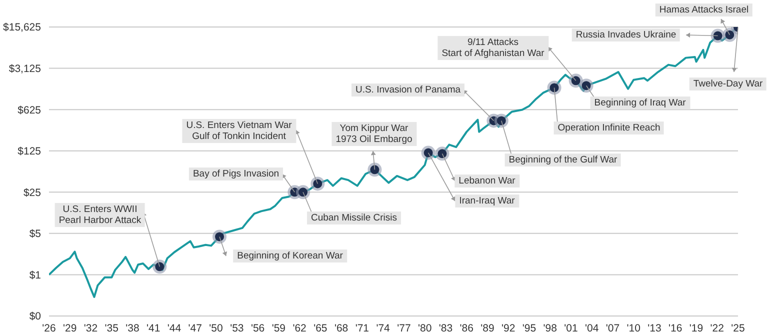 The height and width of the screenshot is (335, 768). I want to click on annotation: Bay of Pigs Invasion, so click(236, 174).